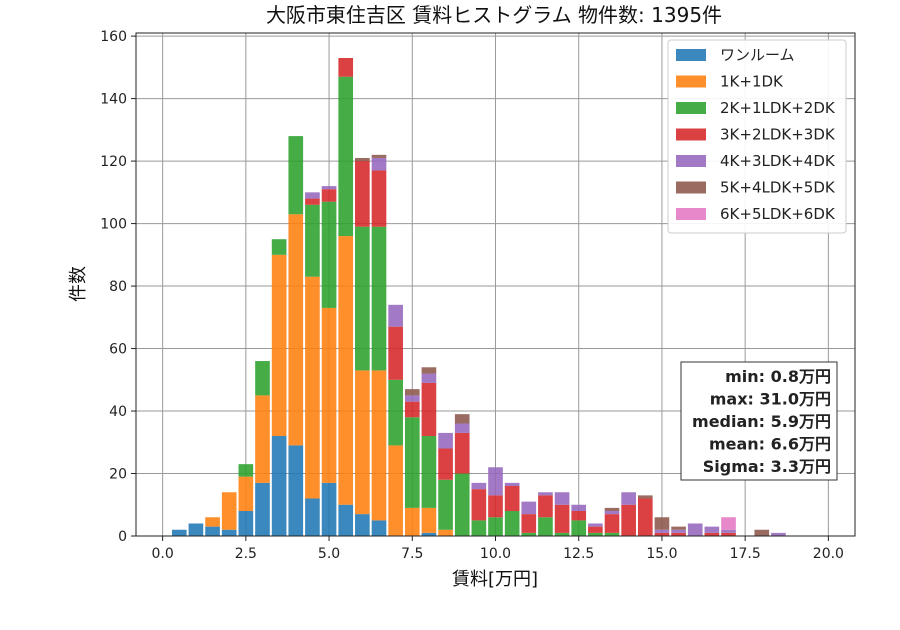 This screenshot has height=630, width=900. I want to click on chart-title: 大阪市東住吉区 賃料ヒストグラム 物件数: 1395件, so click(494, 15).